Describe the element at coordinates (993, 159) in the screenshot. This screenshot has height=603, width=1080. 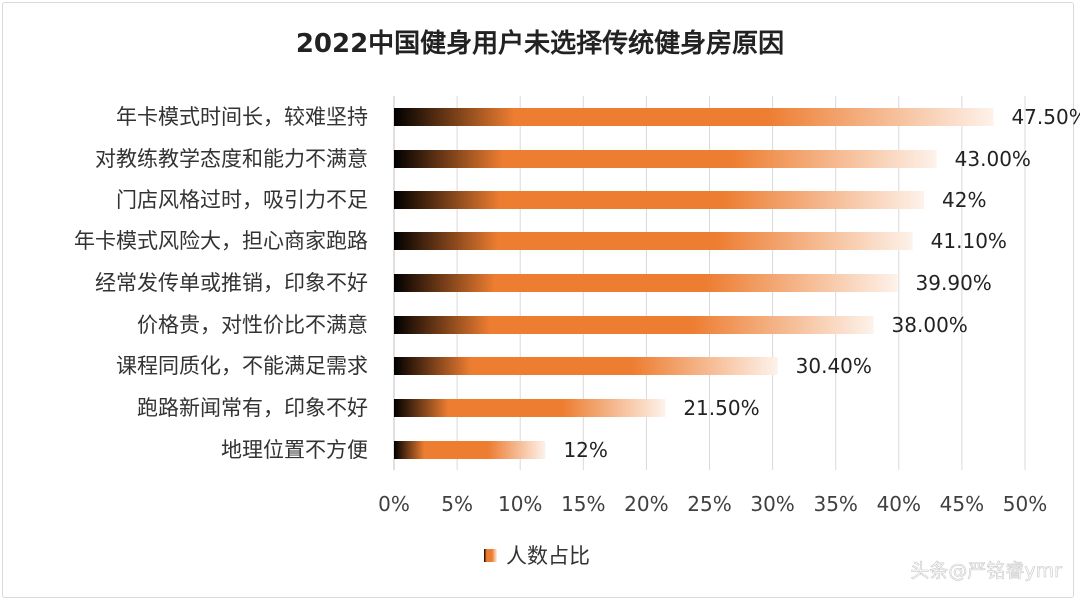
I see `data-label: 43.00%` at that location.